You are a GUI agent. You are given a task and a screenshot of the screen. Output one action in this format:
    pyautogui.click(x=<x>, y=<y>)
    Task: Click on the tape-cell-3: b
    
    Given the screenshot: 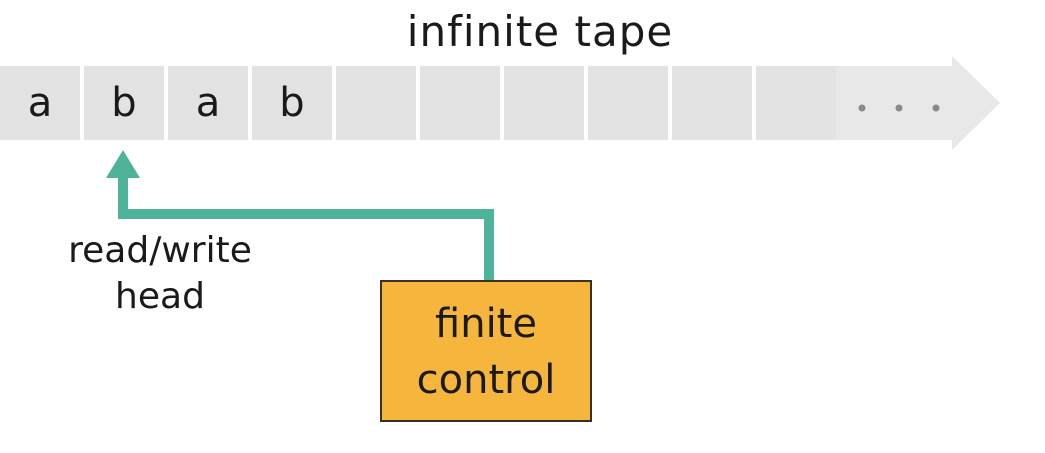 What is the action you would take?
    pyautogui.click(x=292, y=103)
    